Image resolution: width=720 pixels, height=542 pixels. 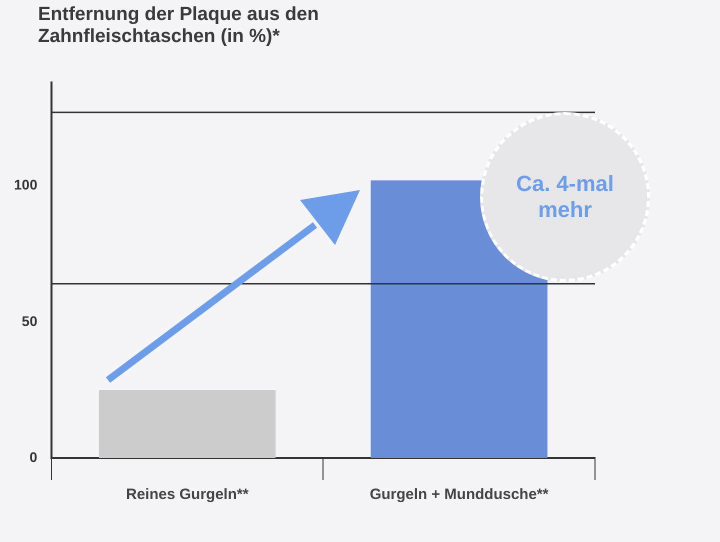 What do you see at coordinates (565, 197) in the screenshot?
I see `badge: Ca. 4-mal mehr` at bounding box center [565, 197].